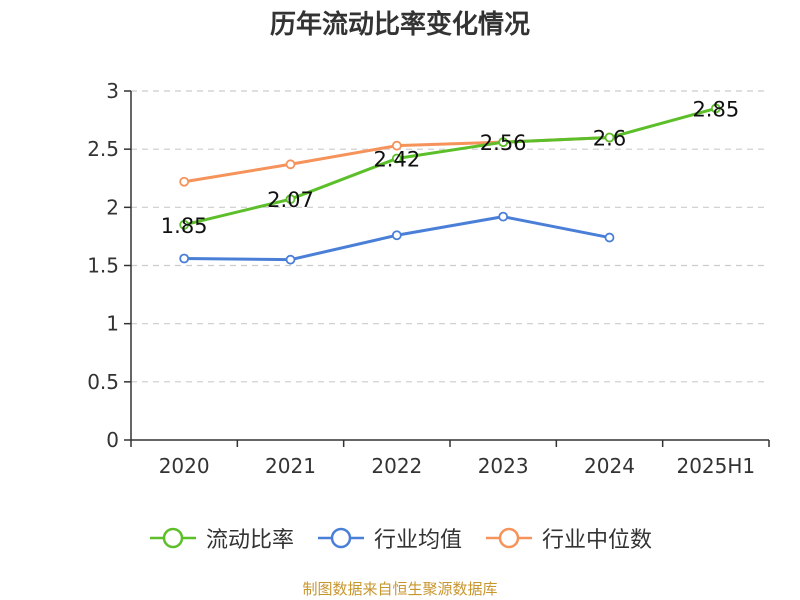  I want to click on data-label: 2.56, so click(503, 143).